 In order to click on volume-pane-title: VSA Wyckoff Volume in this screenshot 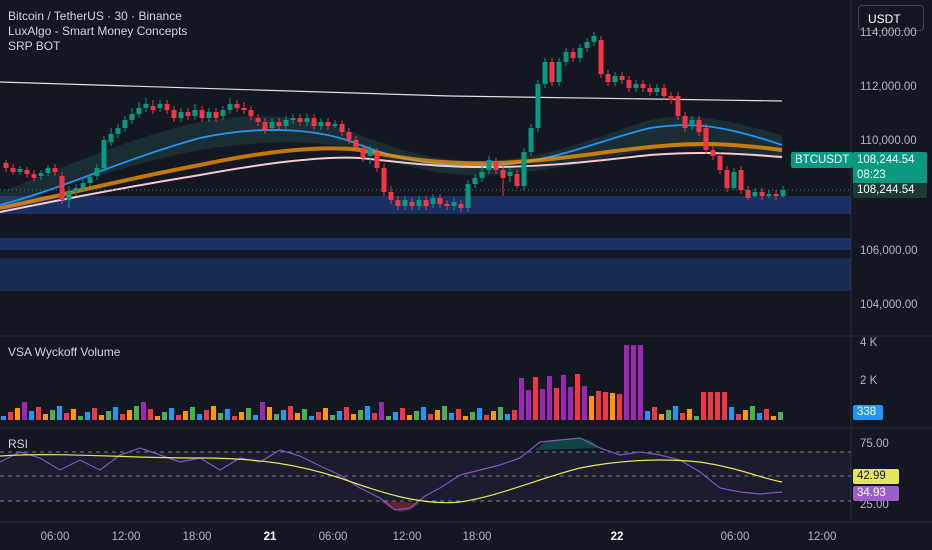, I will do `click(64, 352)`.